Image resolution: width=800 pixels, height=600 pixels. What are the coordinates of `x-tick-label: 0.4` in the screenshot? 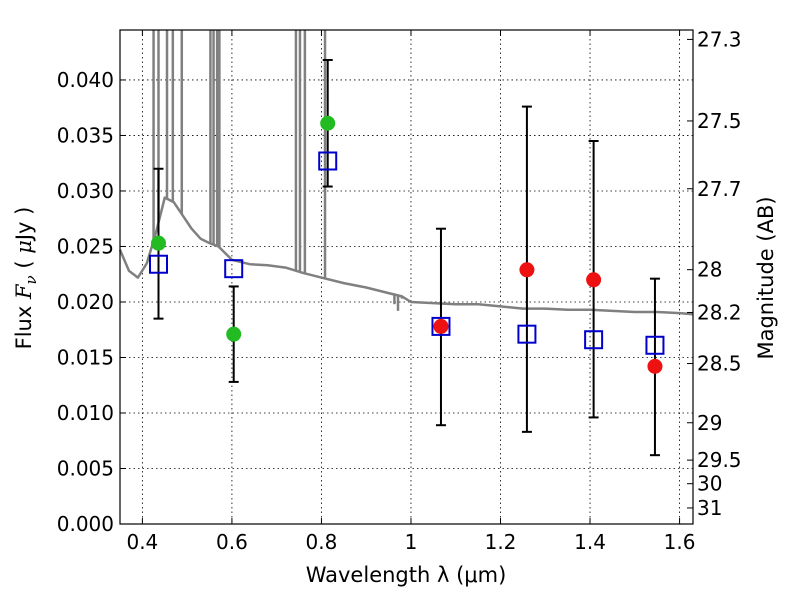 It's located at (142, 542).